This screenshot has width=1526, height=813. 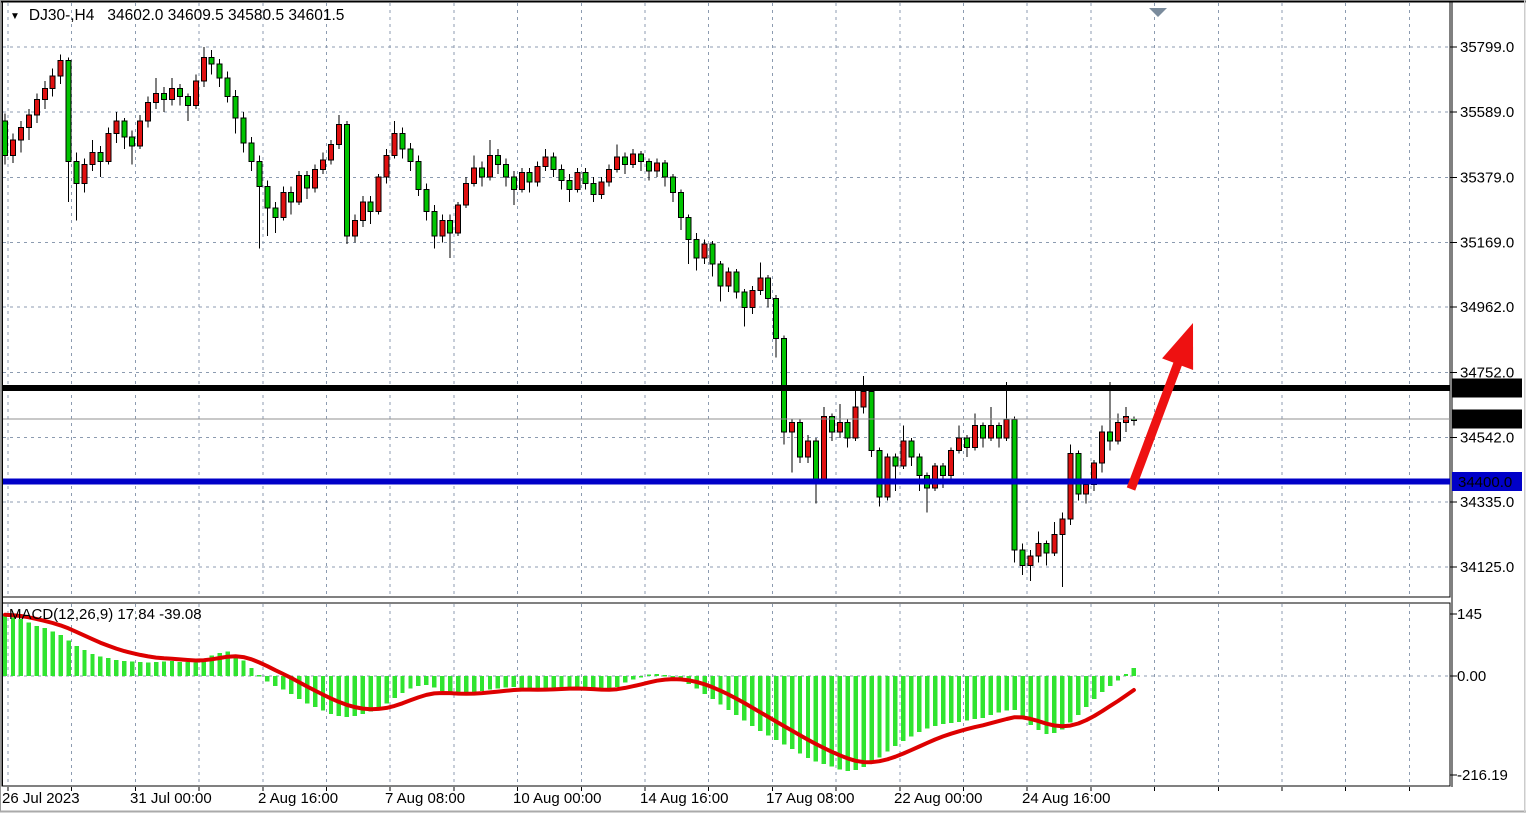 What do you see at coordinates (557, 798) in the screenshot?
I see `time-tick-label: 10 Aug 00:00` at bounding box center [557, 798].